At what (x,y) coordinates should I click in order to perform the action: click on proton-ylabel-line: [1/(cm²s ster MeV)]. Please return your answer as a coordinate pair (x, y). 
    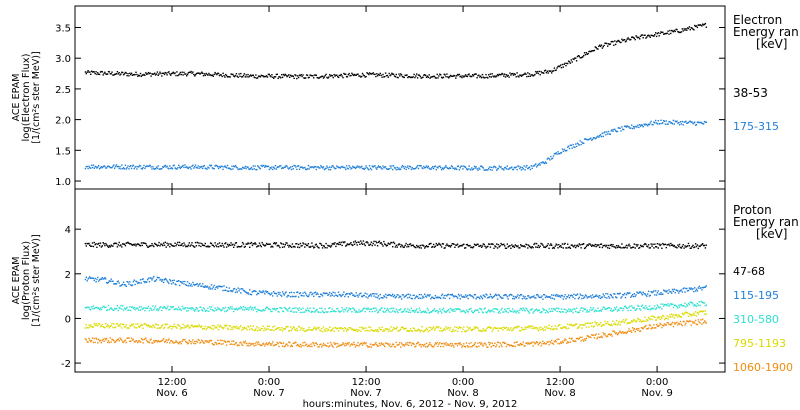
    Looking at the image, I should click on (36, 280).